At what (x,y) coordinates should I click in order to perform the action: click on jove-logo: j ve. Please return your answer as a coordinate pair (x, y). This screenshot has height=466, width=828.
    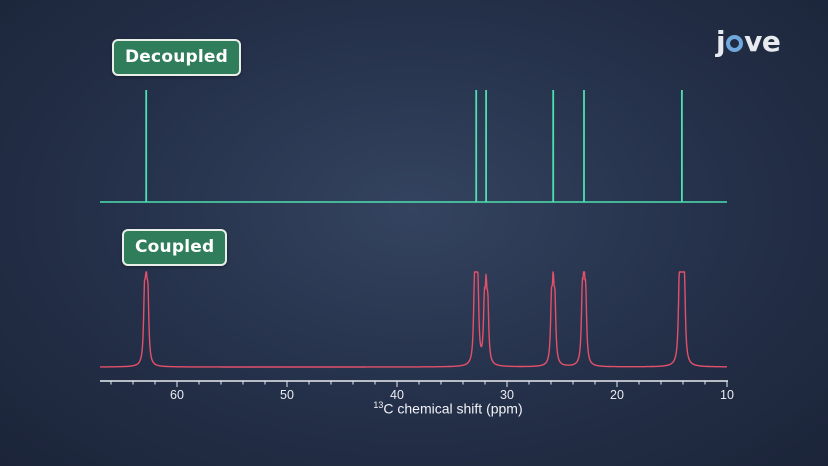
    Looking at the image, I should click on (748, 41).